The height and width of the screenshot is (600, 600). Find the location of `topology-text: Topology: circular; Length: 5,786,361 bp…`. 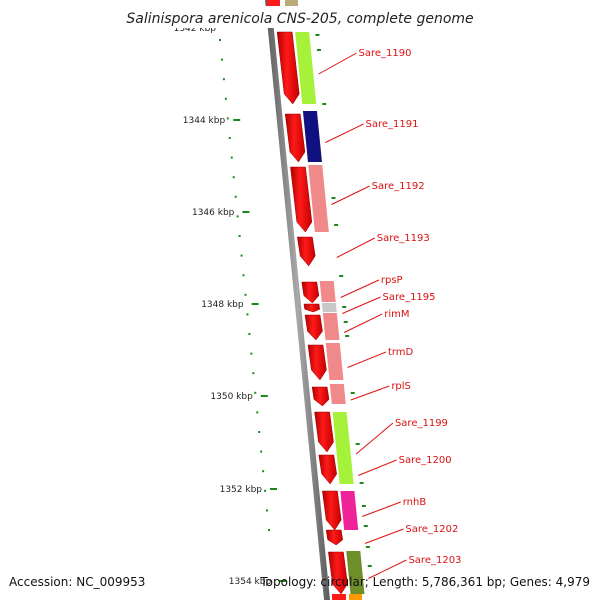

topology-text: Topology: circular; Length: 5,786,361 bp… is located at coordinates (424, 582).